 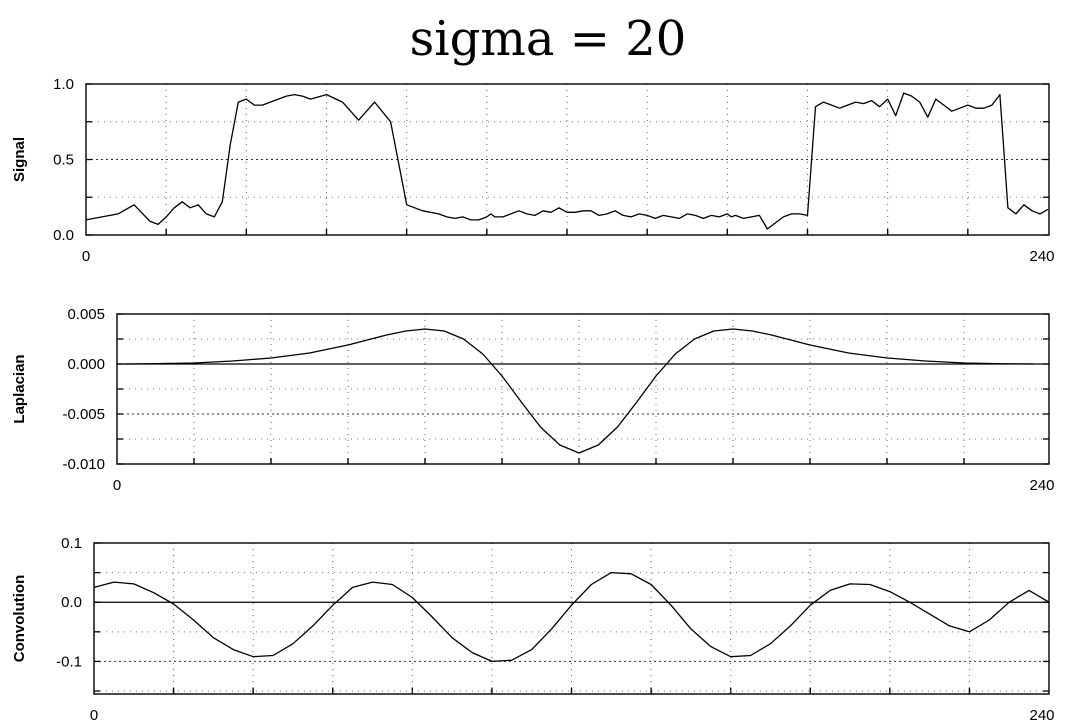 I want to click on y-axis-label: Laplacian, so click(x=19, y=388).